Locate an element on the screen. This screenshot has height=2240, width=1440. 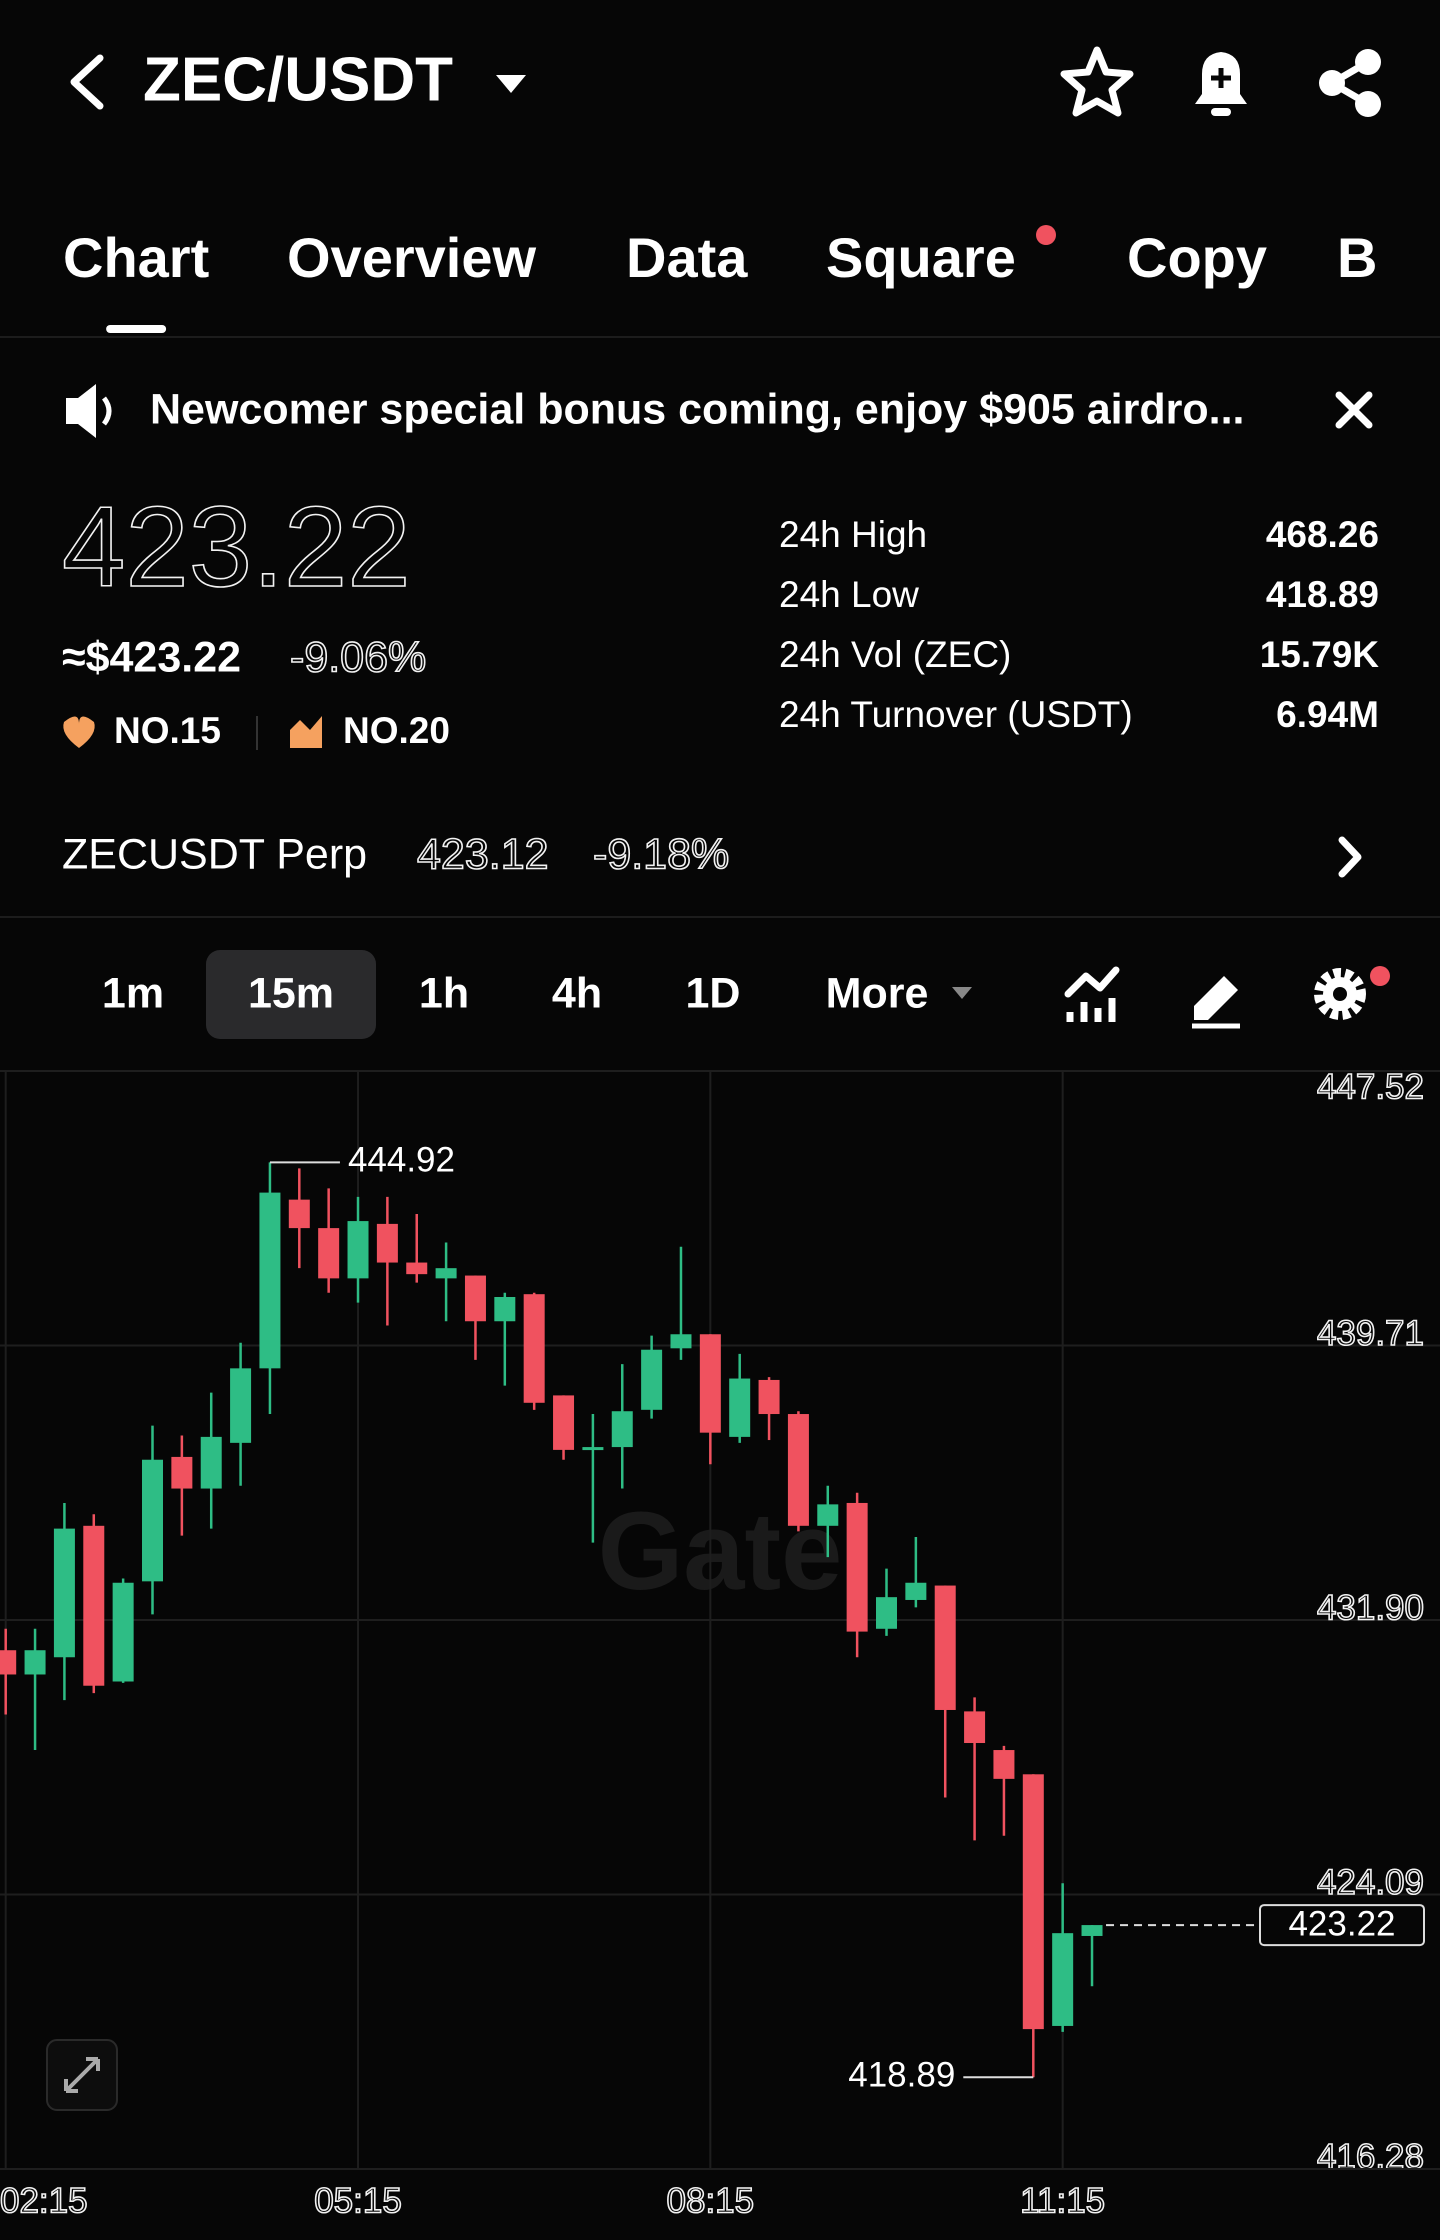
interval: 1h is located at coordinates (444, 993).